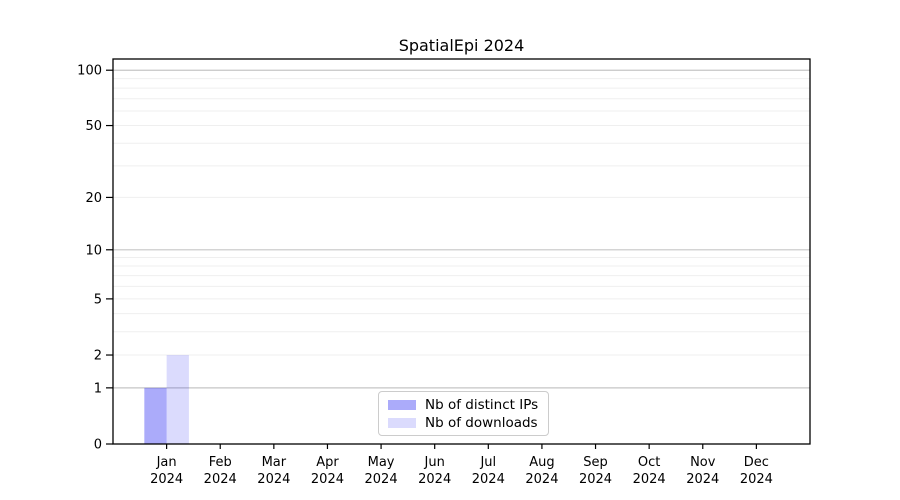 This screenshot has height=500, width=900. I want to click on x-tick-label-year-feb: 2024, so click(220, 479).